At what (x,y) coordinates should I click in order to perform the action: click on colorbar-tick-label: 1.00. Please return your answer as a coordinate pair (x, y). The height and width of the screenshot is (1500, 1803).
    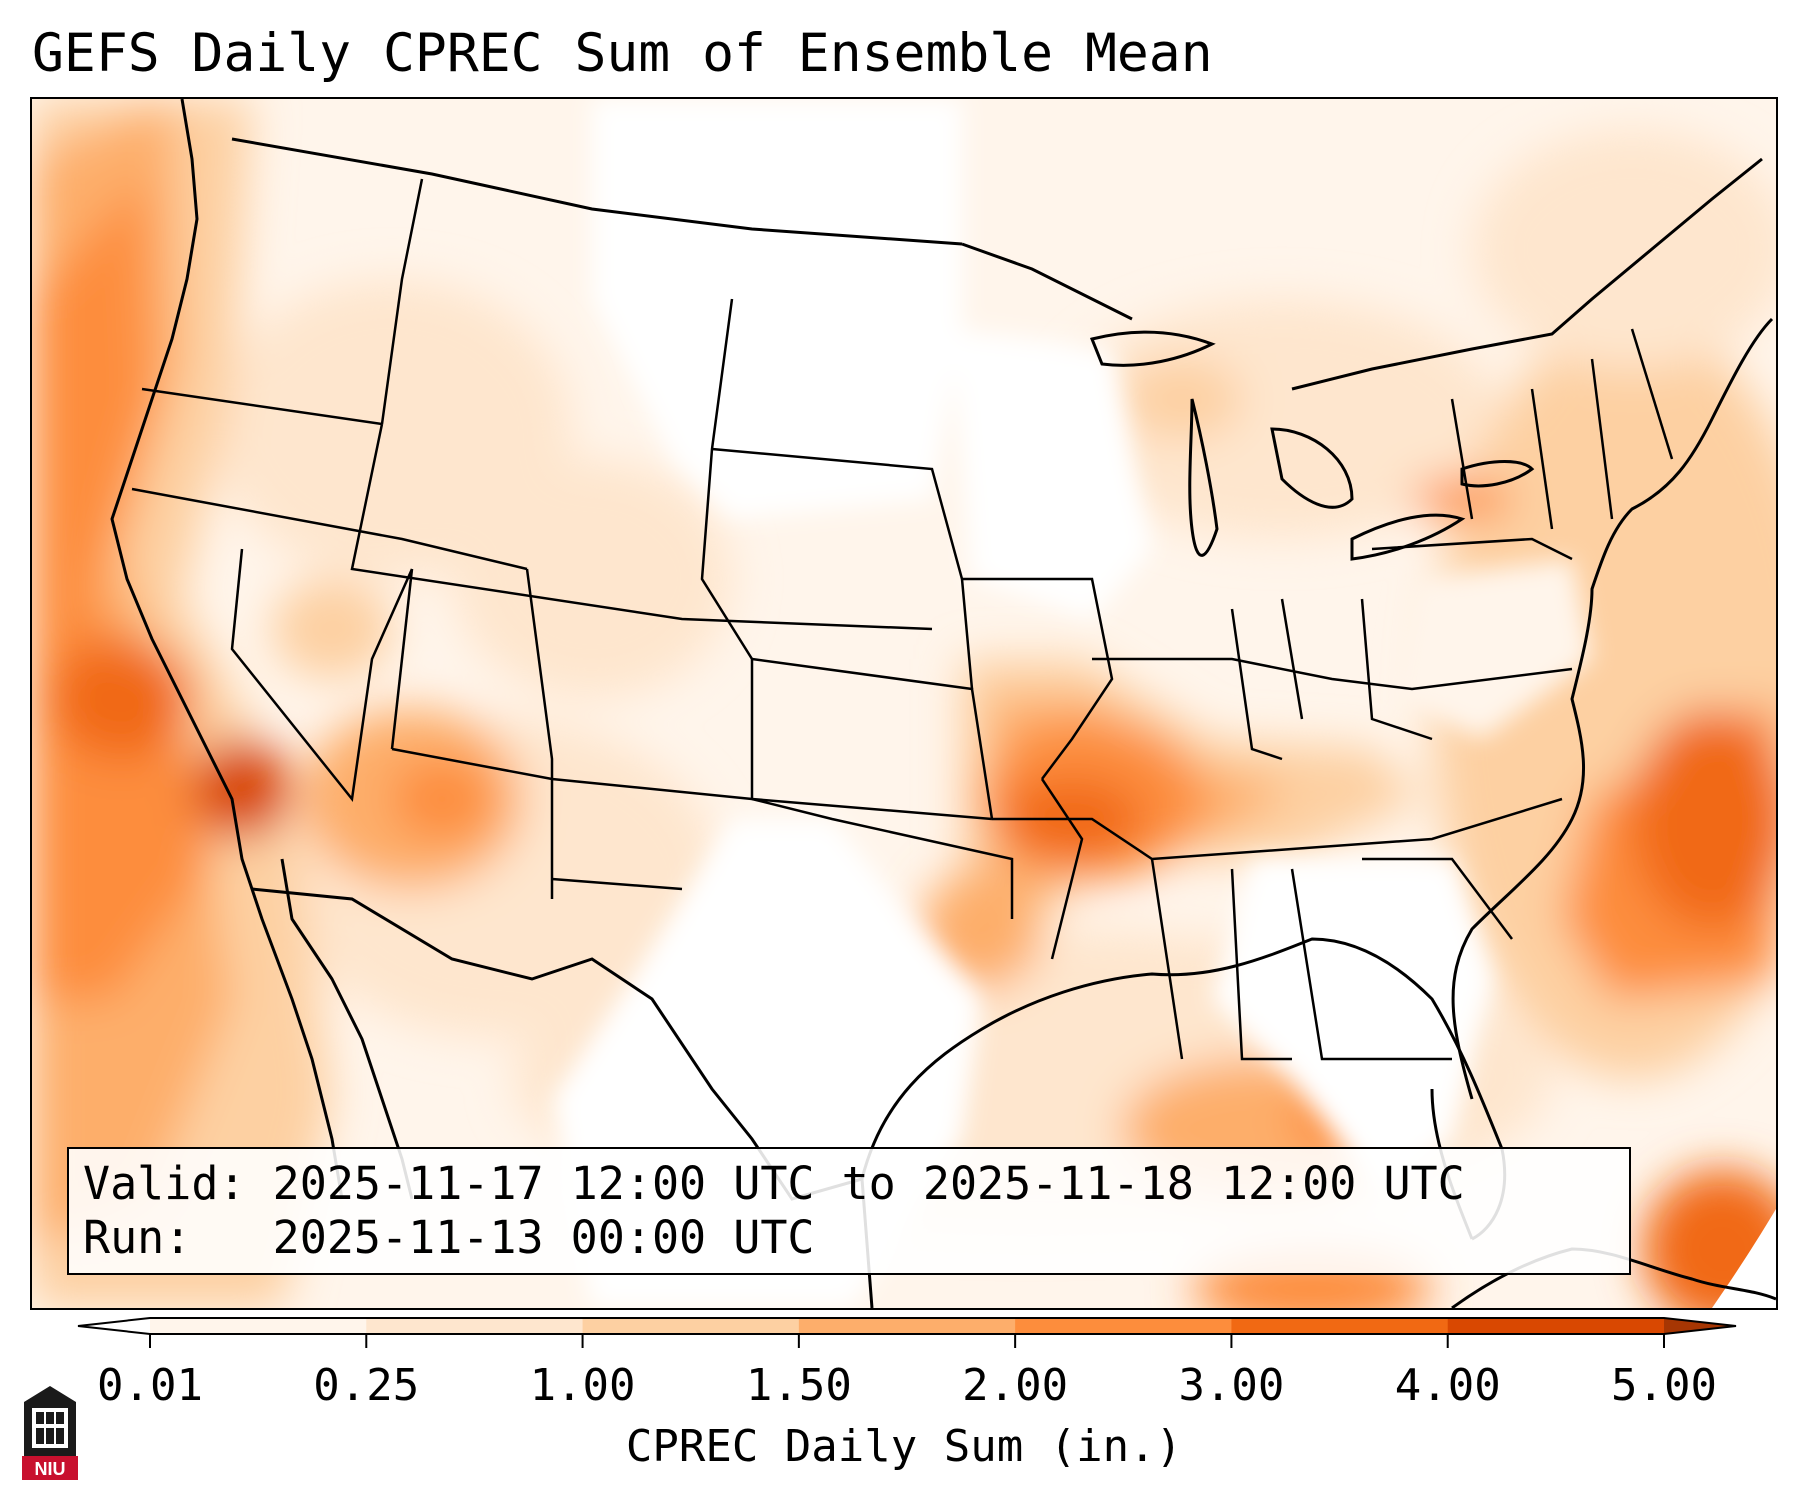
    Looking at the image, I should click on (582, 1385).